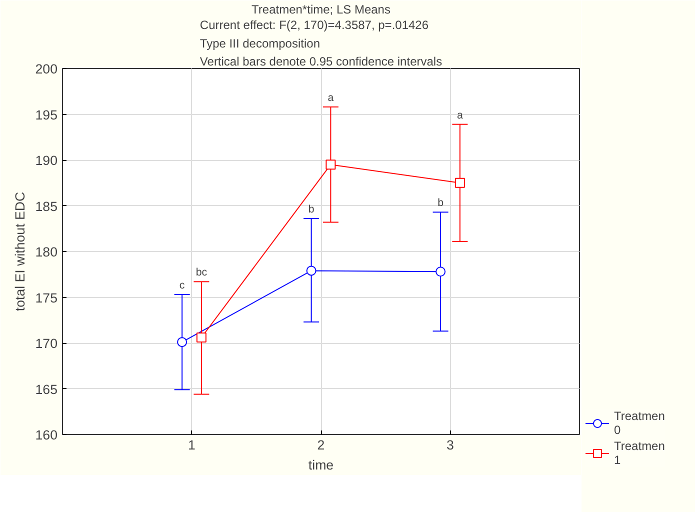  I want to click on y-axis-title: total EI without EDC, so click(20, 251).